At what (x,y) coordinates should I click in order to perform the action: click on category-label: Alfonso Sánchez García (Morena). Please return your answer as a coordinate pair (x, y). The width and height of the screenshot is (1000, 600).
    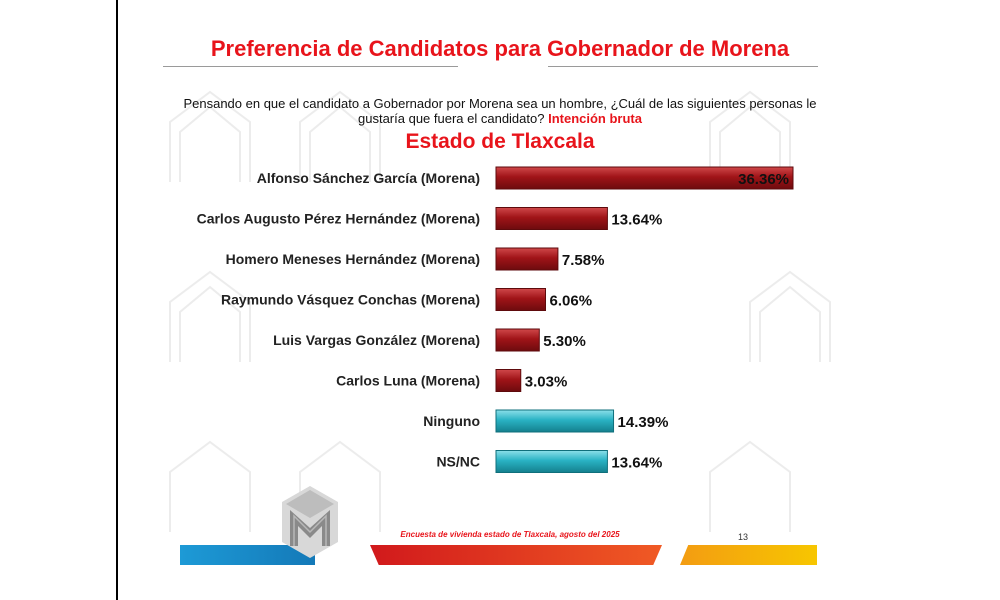
    Looking at the image, I should click on (368, 178).